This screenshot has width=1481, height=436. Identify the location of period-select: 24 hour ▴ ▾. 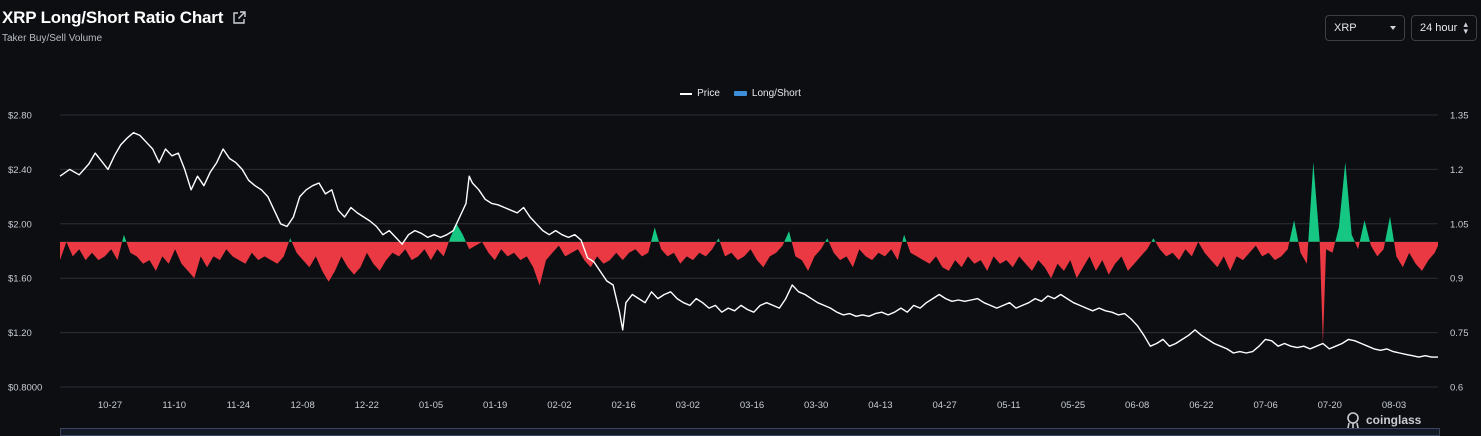
(1444, 28).